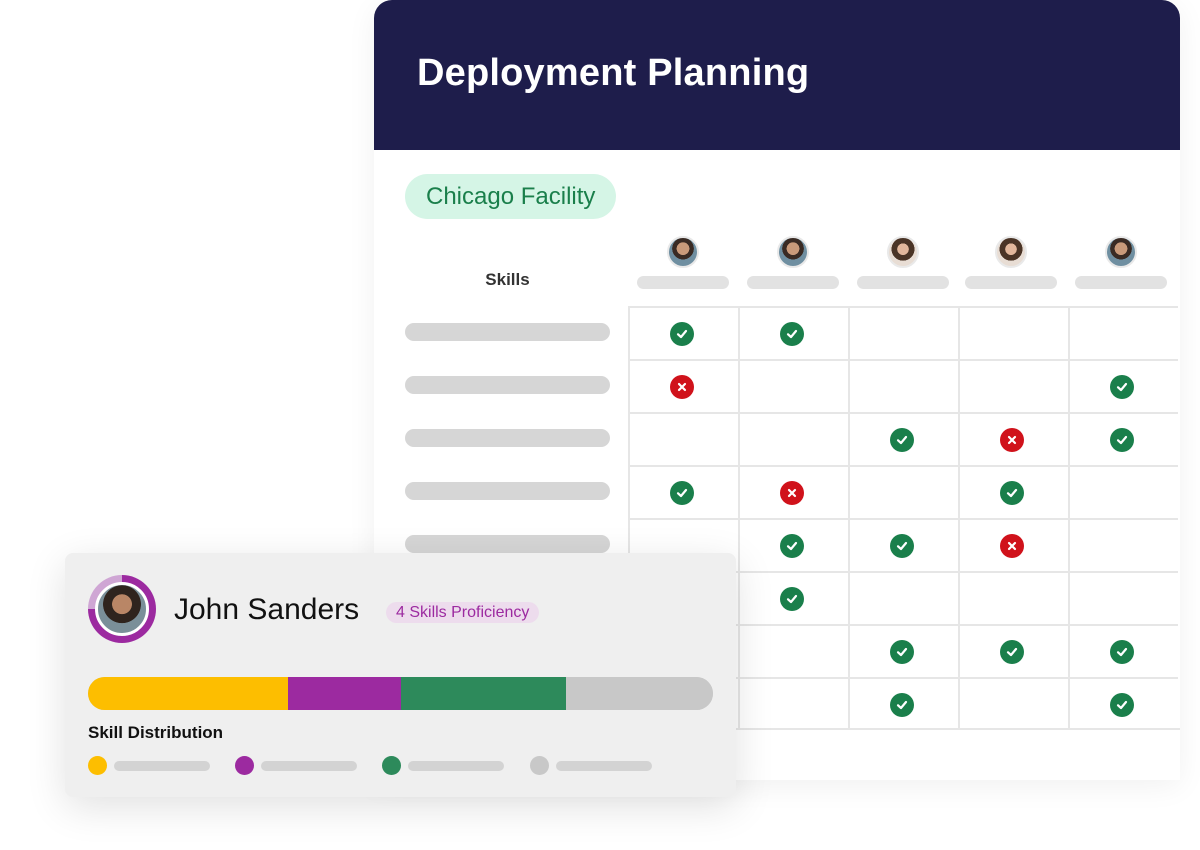 Image resolution: width=1200 pixels, height=850 pixels. I want to click on employee-name: John Sanders, so click(267, 609).